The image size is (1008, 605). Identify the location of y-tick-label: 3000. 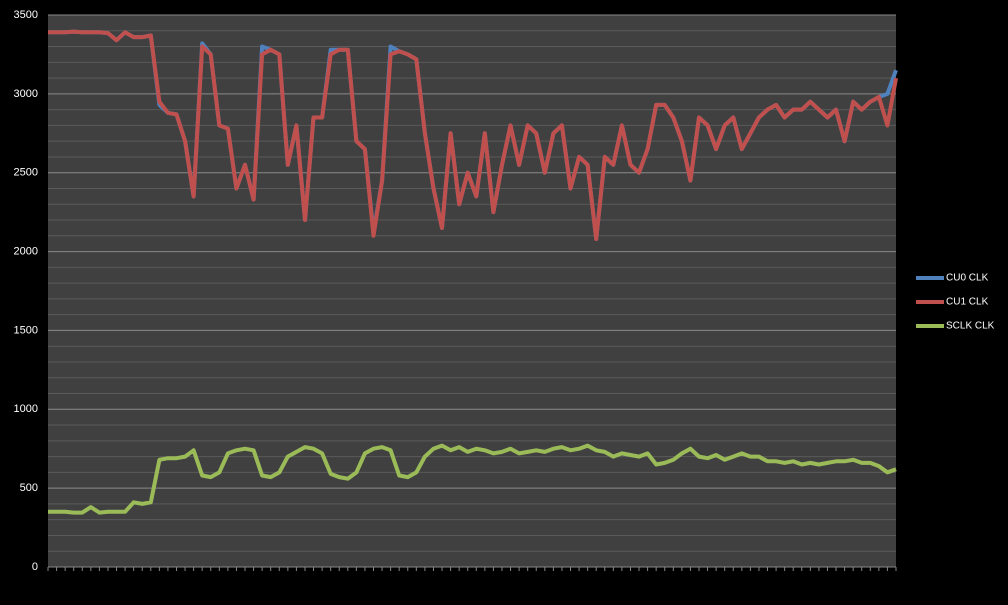
(26, 94).